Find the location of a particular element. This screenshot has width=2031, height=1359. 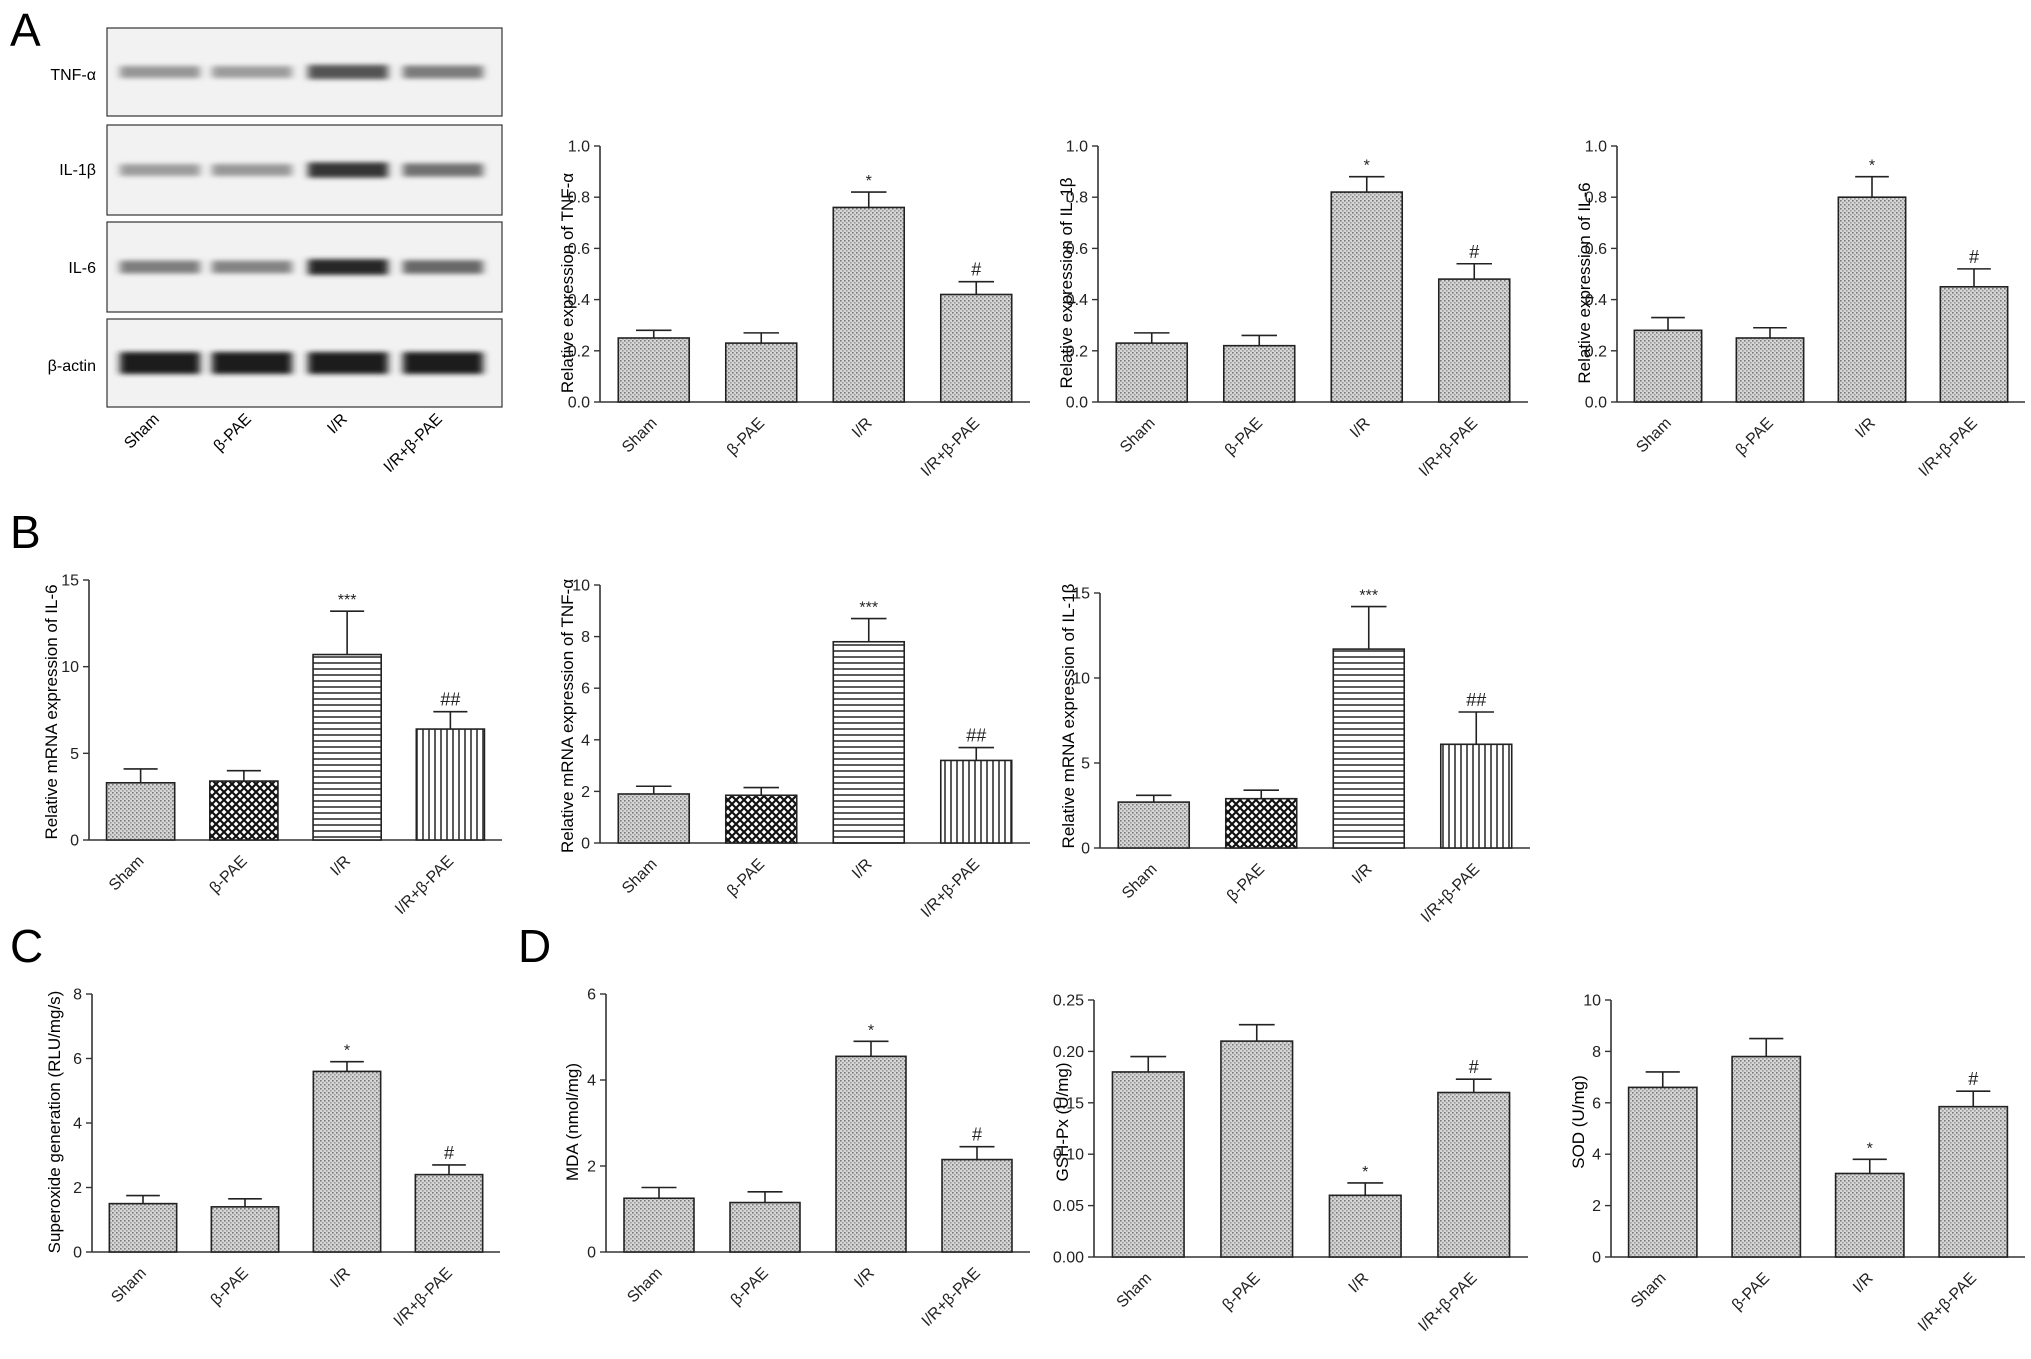

y-tick-label: 0.15 is located at coordinates (1068, 1103).